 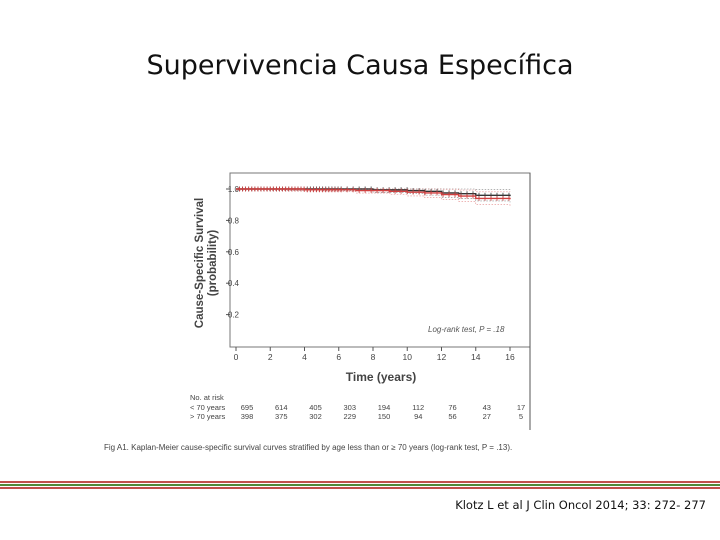 I want to click on risk-cell: 94, so click(x=418, y=416).